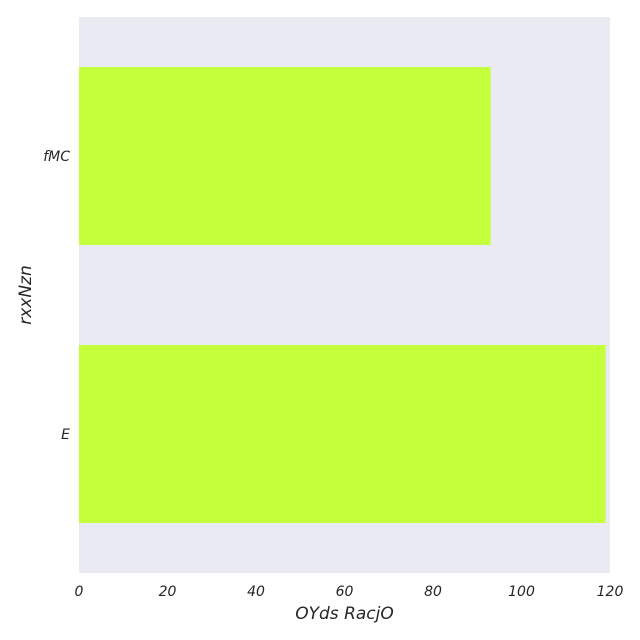 This screenshot has height=640, width=640. I want to click on y-tick-label: fMC, so click(56, 157).